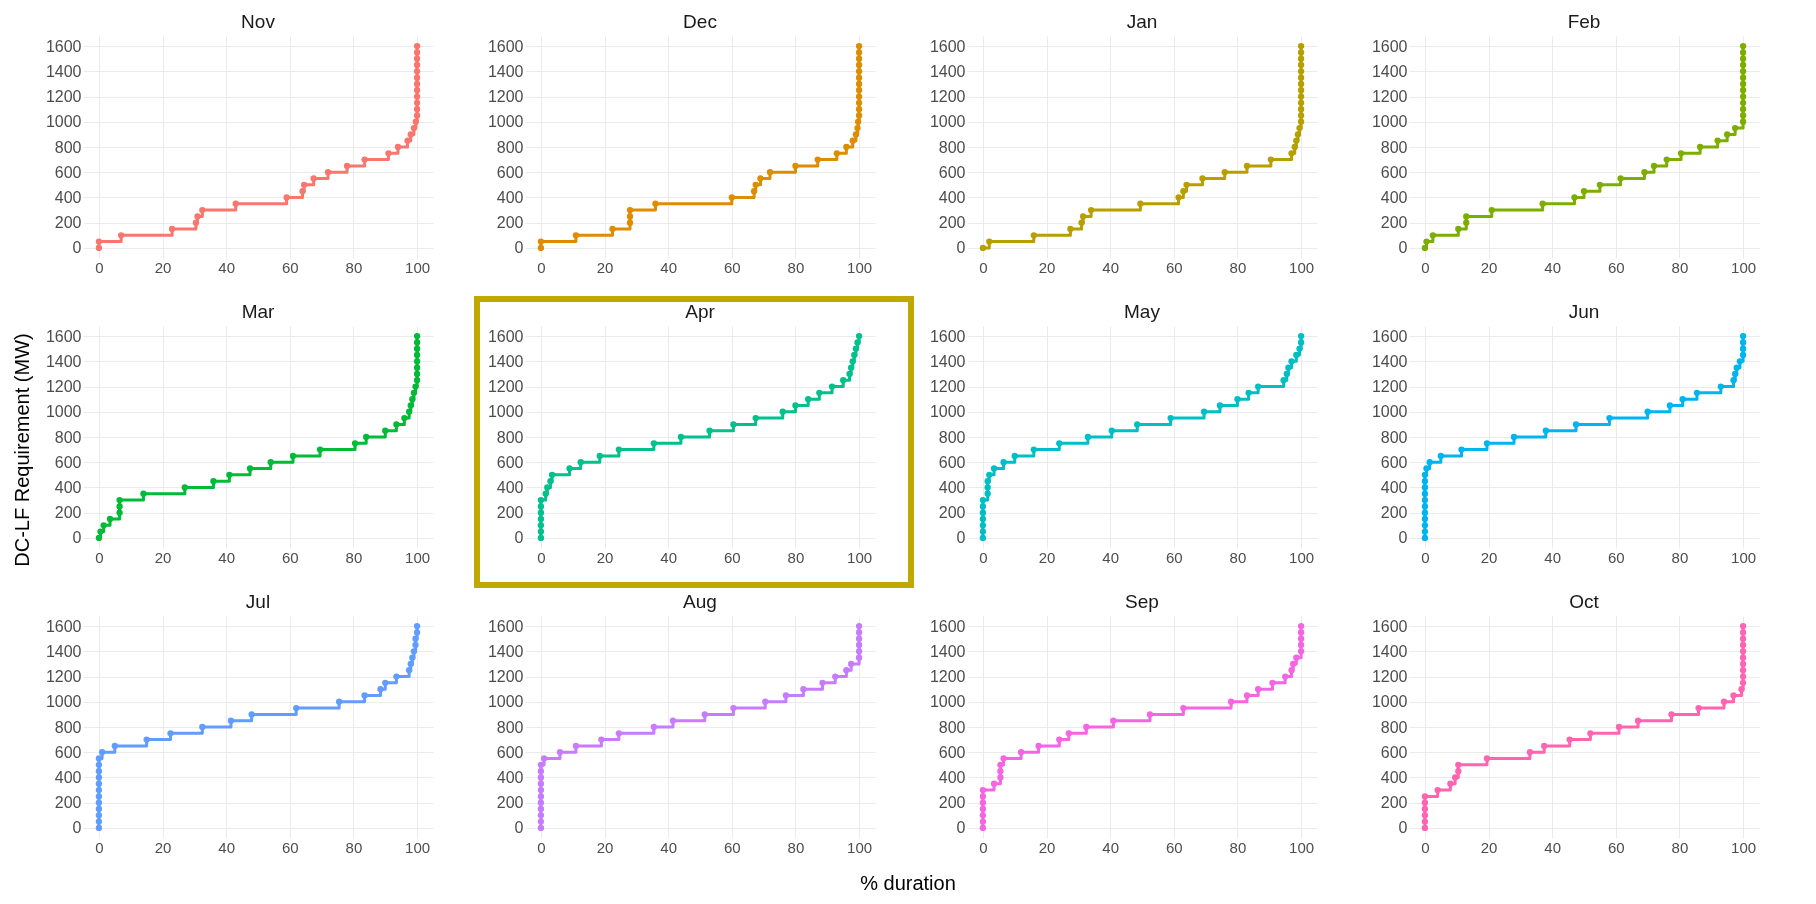  Describe the element at coordinates (1142, 601) in the screenshot. I see `chart-title: Sep` at that location.